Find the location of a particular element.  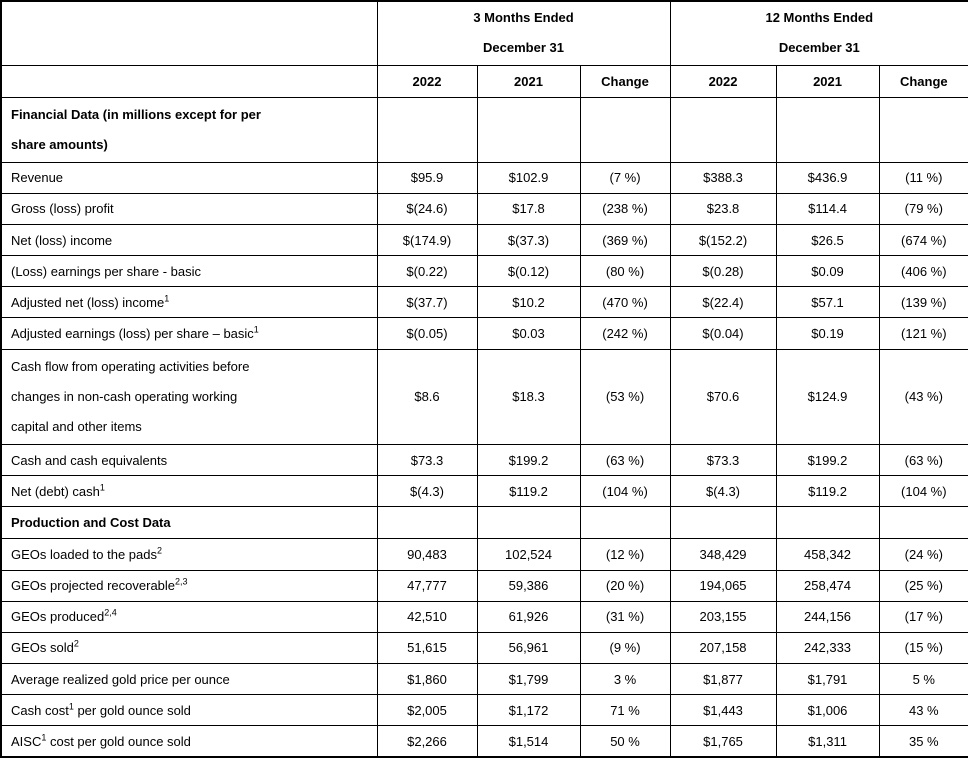

cell-value: $199.2 is located at coordinates (528, 460).